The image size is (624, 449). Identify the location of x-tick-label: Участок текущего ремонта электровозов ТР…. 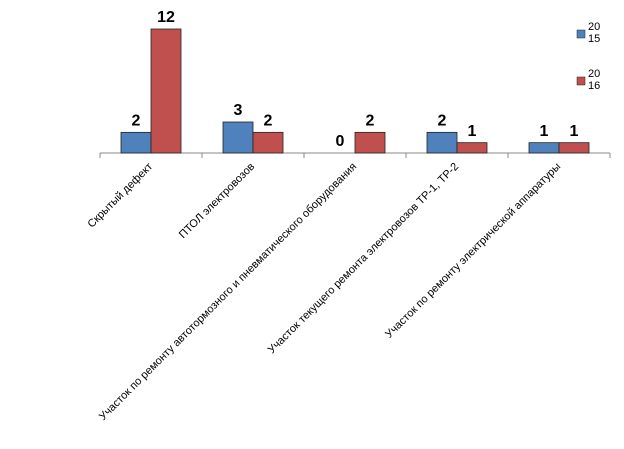
(363, 258).